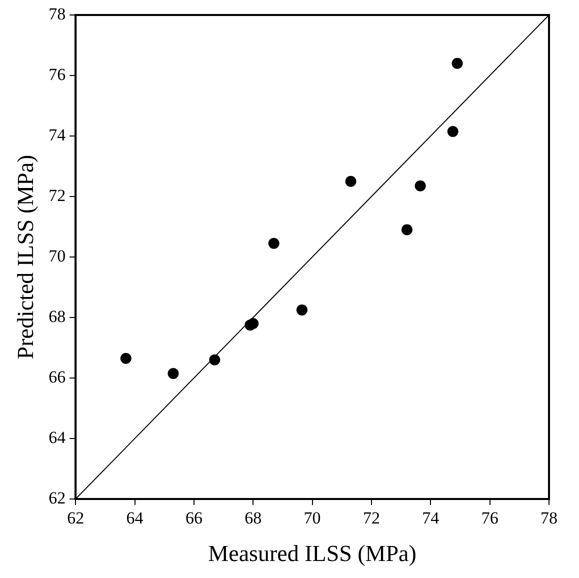 This screenshot has width=579, height=578. I want to click on y-tick-label: 66, so click(57, 376).